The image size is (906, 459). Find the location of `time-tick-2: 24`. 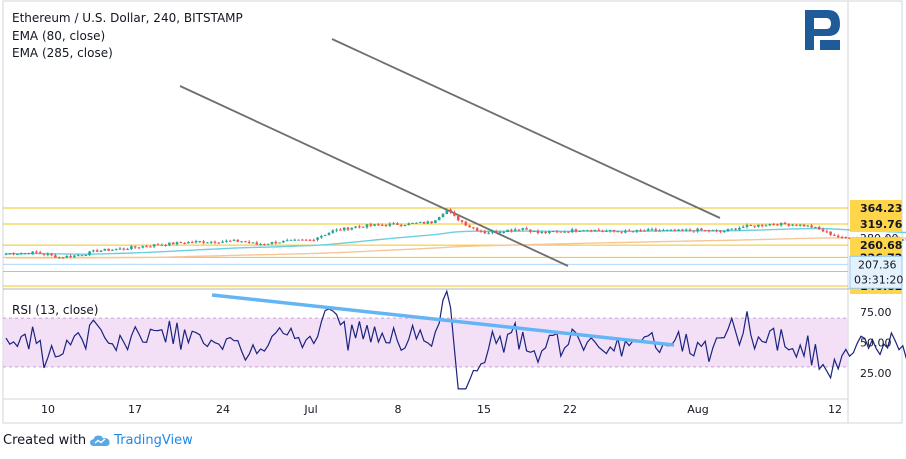

time-tick-2: 24 is located at coordinates (223, 409).